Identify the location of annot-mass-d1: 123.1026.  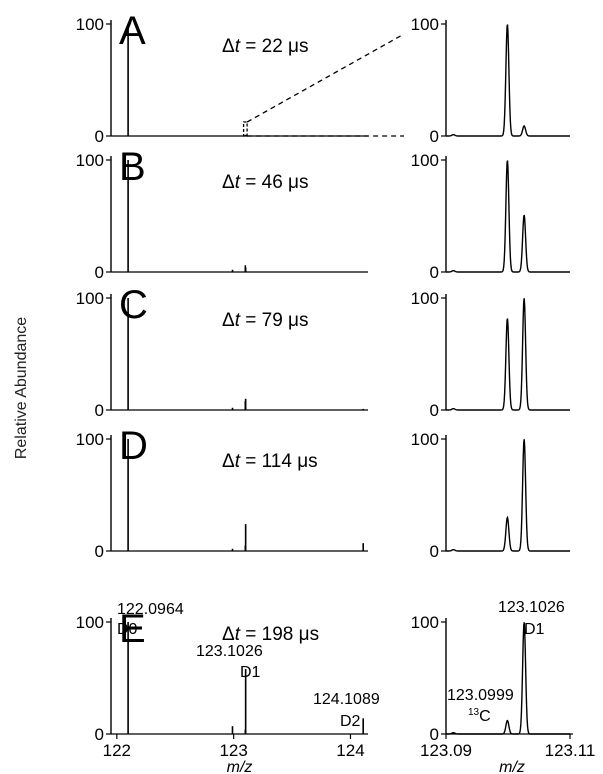
(229, 651).